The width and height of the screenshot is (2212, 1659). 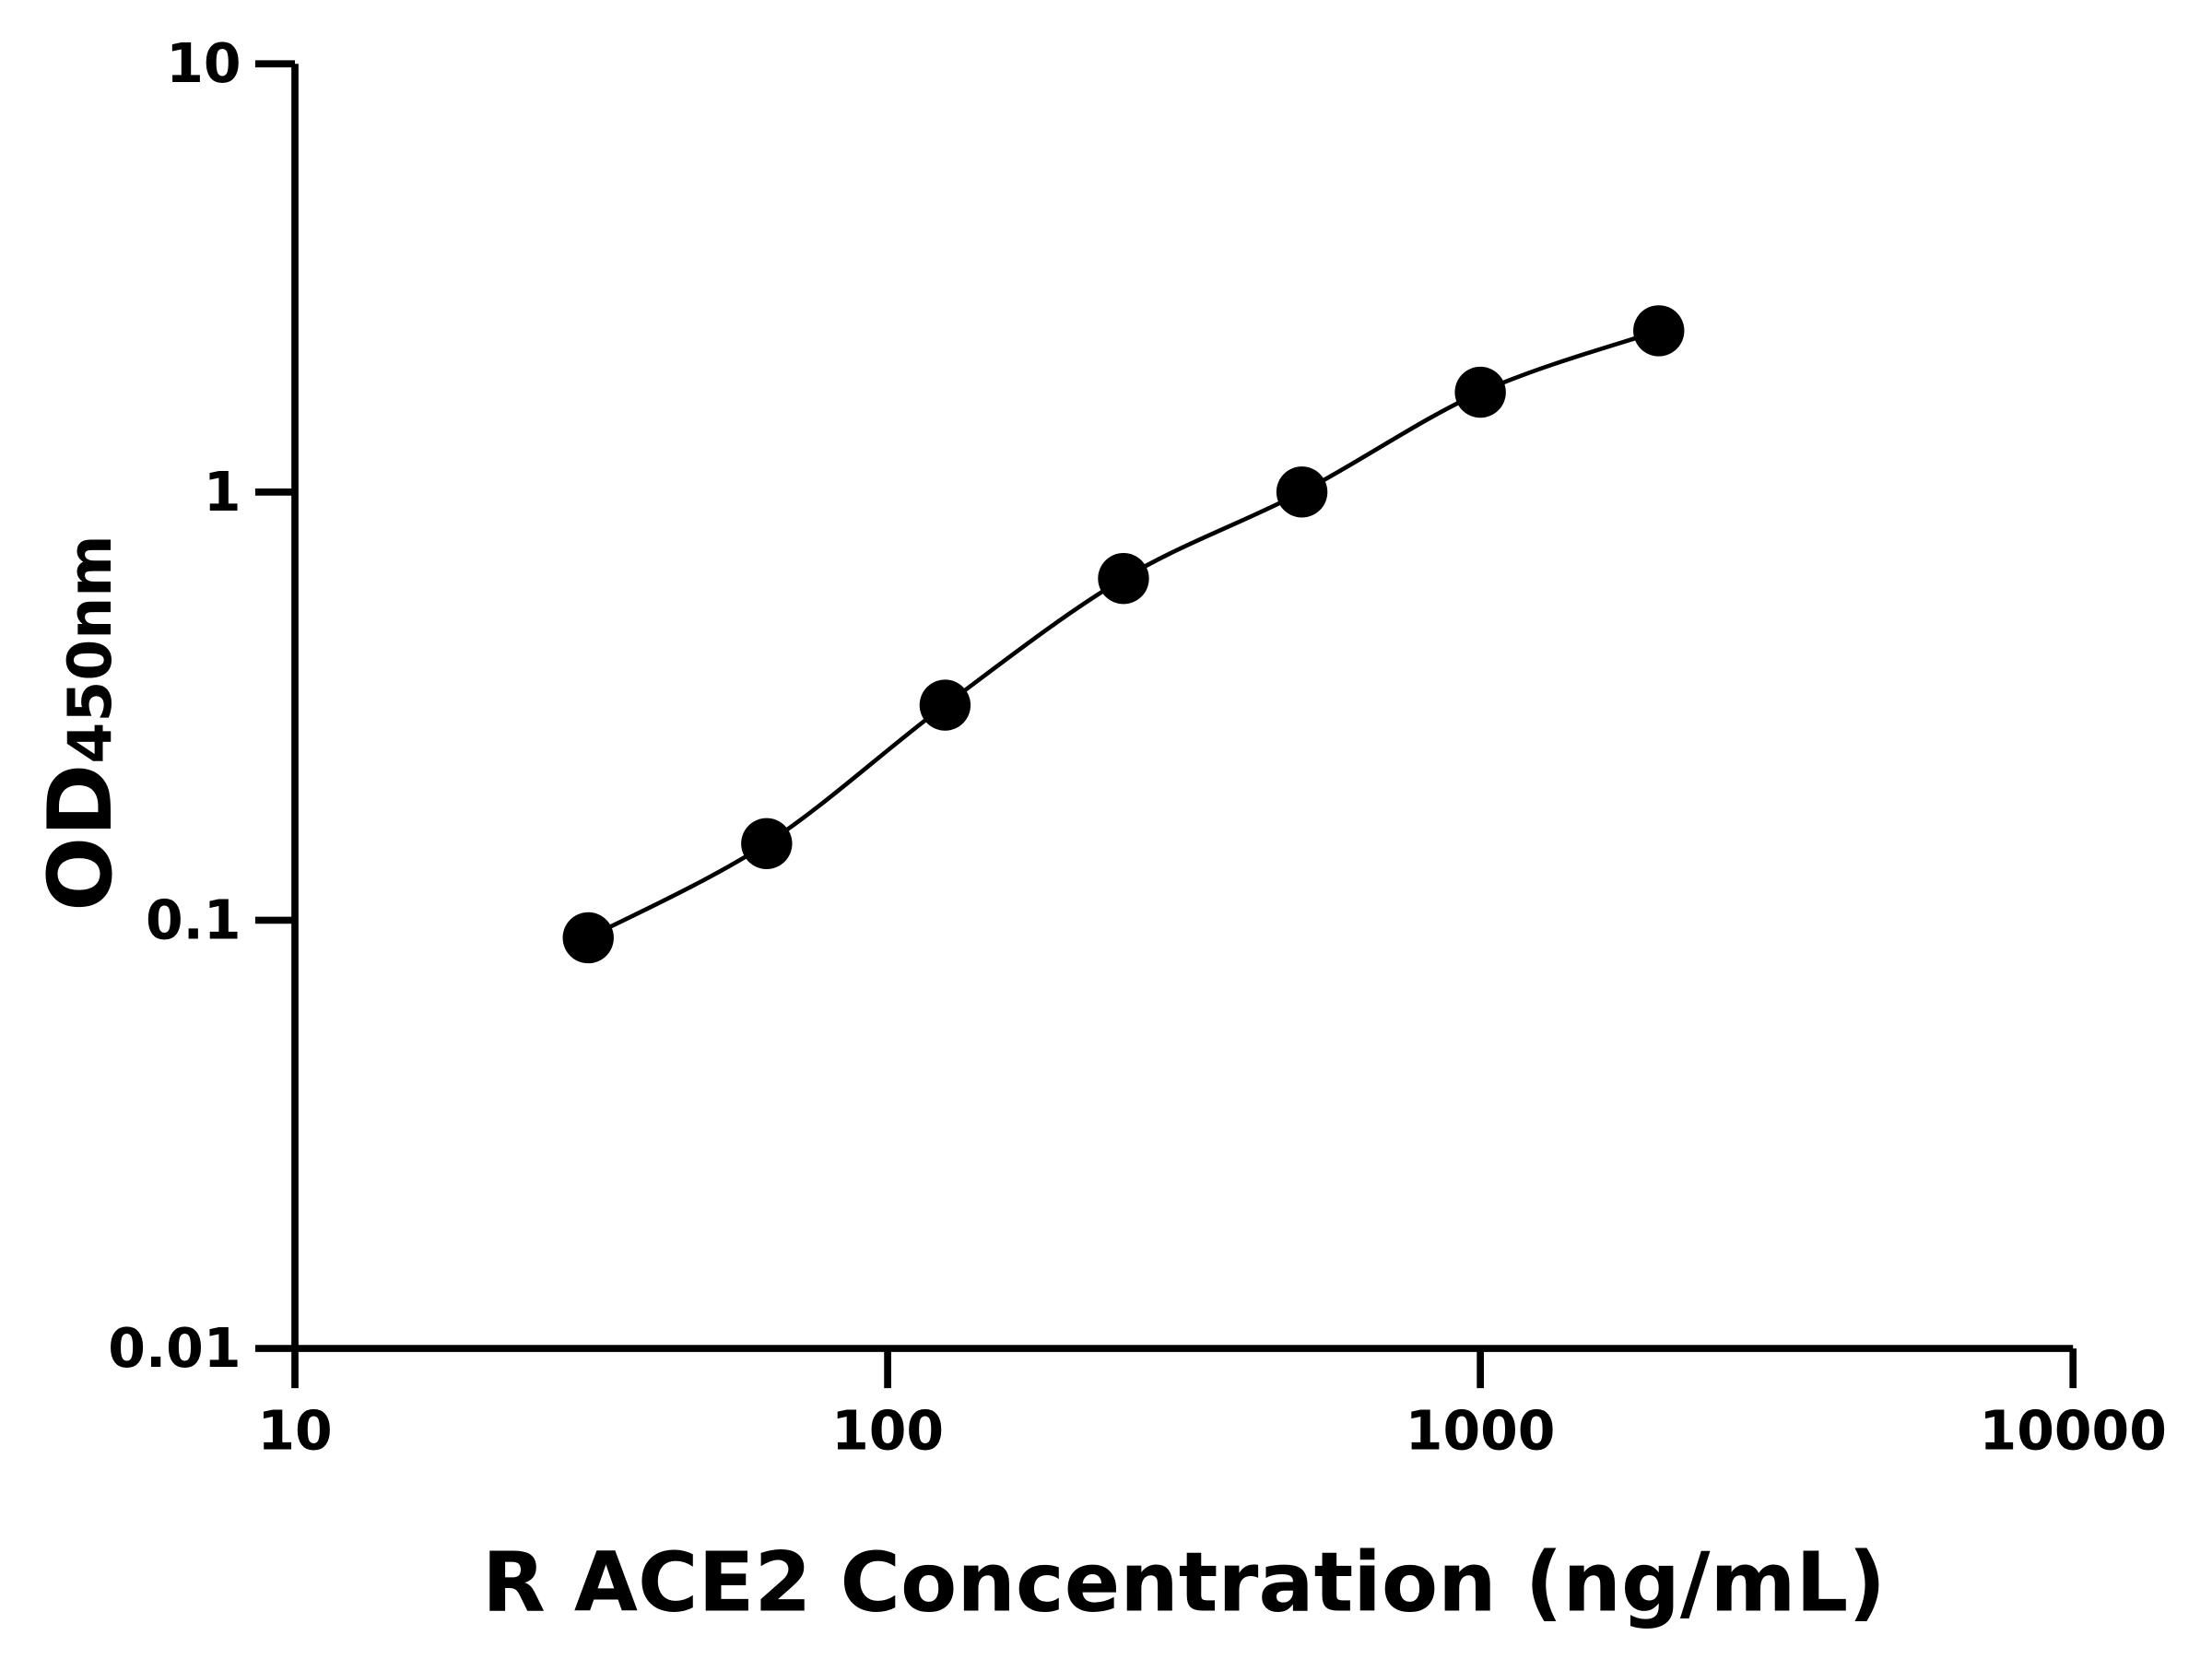 I want to click on x-tick-label: 1000, so click(x=1481, y=1430).